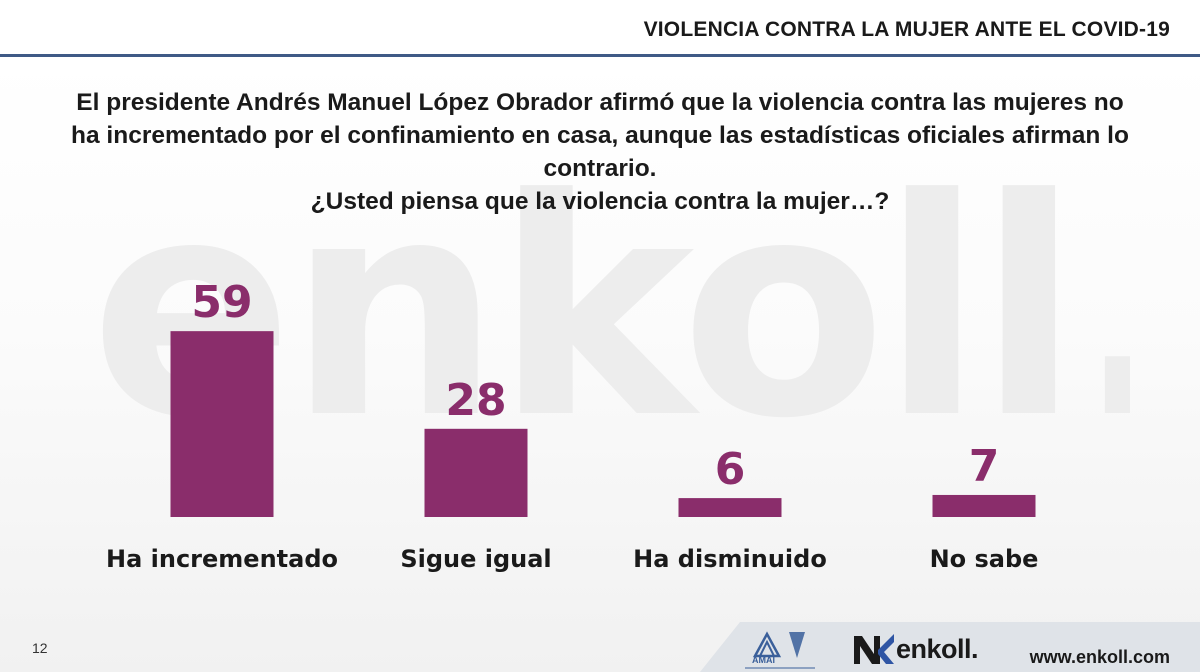 Image resolution: width=1200 pixels, height=672 pixels. Describe the element at coordinates (222, 559) in the screenshot. I see `category-label-ha-incrementado: Ha incrementado` at that location.